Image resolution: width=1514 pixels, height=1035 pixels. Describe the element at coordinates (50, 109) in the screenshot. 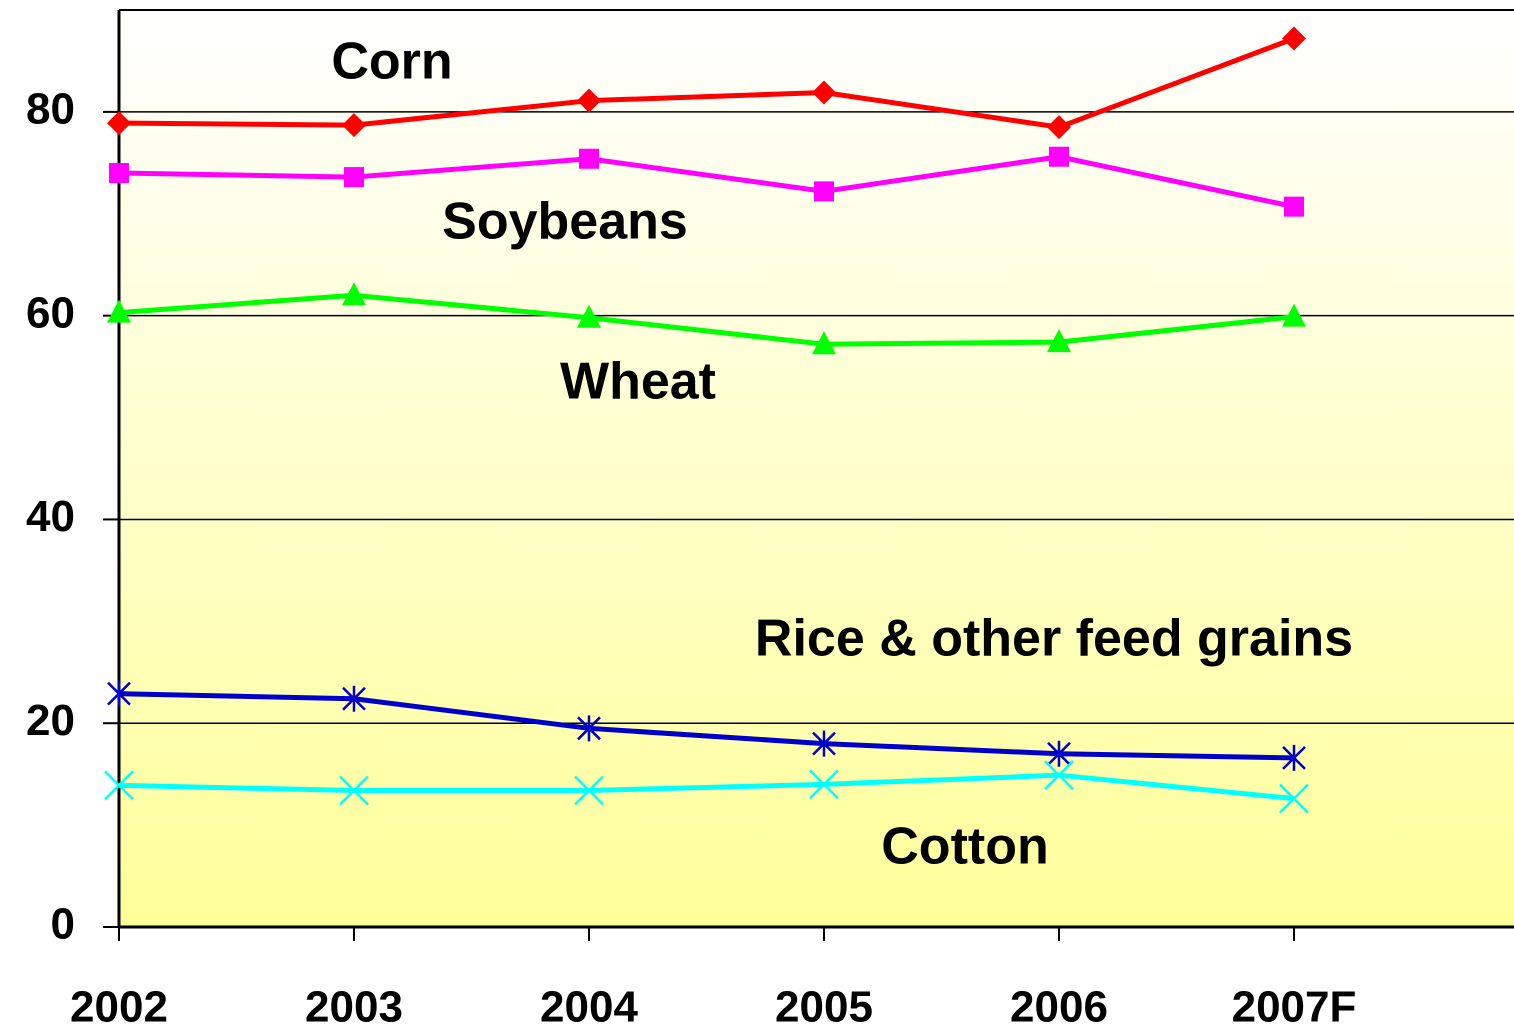

I see `y-tick-label: 80` at that location.